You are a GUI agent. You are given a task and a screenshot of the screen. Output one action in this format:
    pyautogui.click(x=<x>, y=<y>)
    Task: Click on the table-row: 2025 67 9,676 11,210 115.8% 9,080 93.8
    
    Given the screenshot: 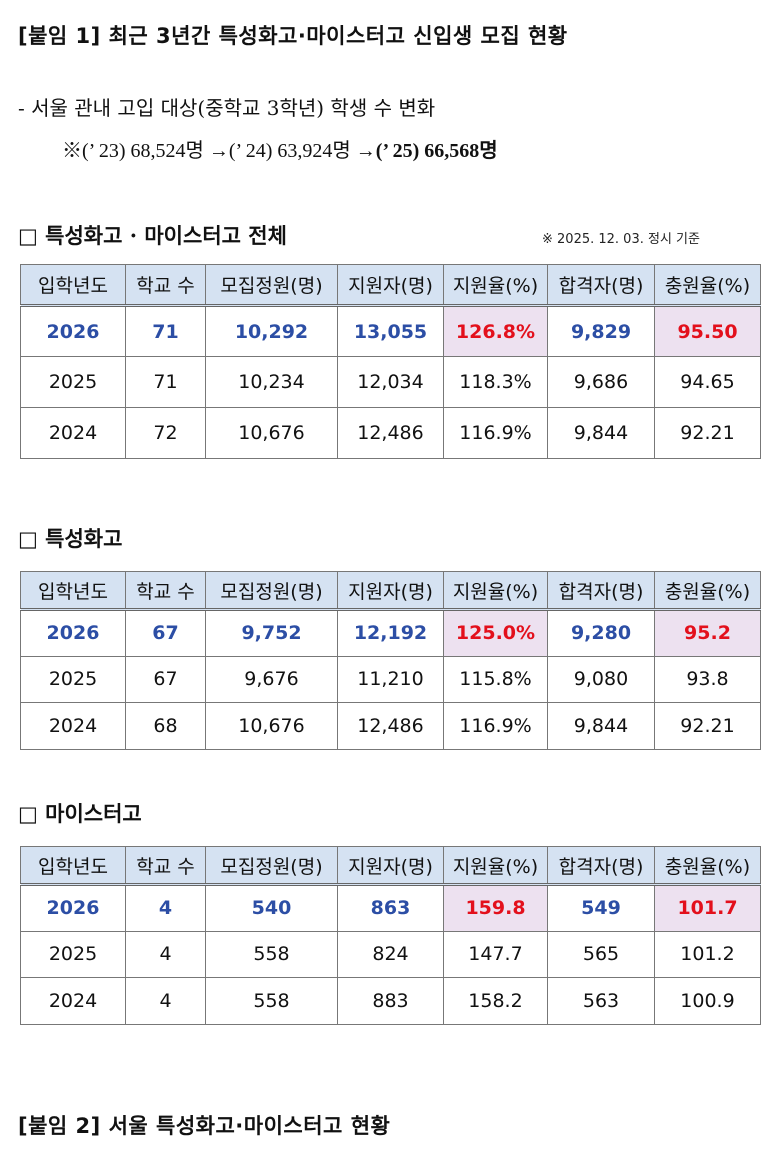 What is the action you would take?
    pyautogui.click(x=390, y=679)
    